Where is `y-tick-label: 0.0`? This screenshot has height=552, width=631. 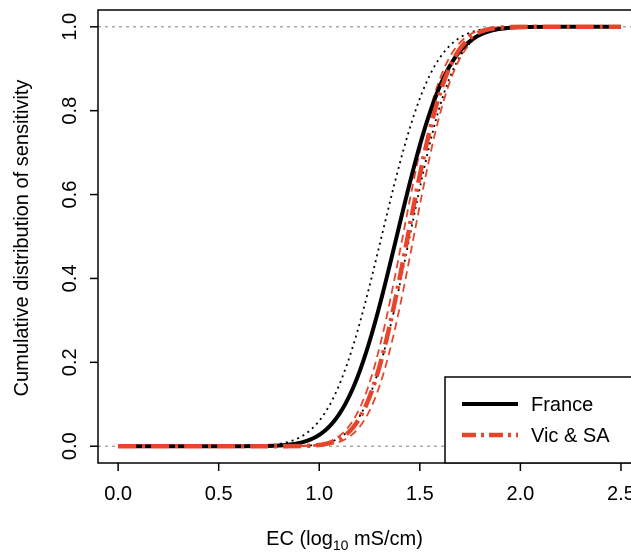
y-tick-label: 0.0 is located at coordinates (70, 446).